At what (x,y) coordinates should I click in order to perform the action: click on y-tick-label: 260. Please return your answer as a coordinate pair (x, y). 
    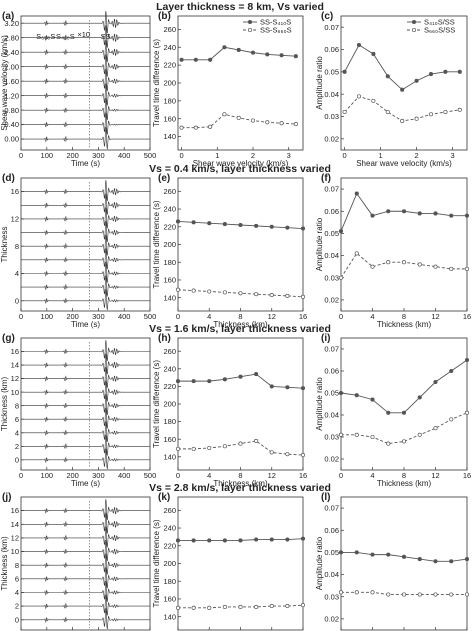
    Looking at the image, I should click on (169, 351).